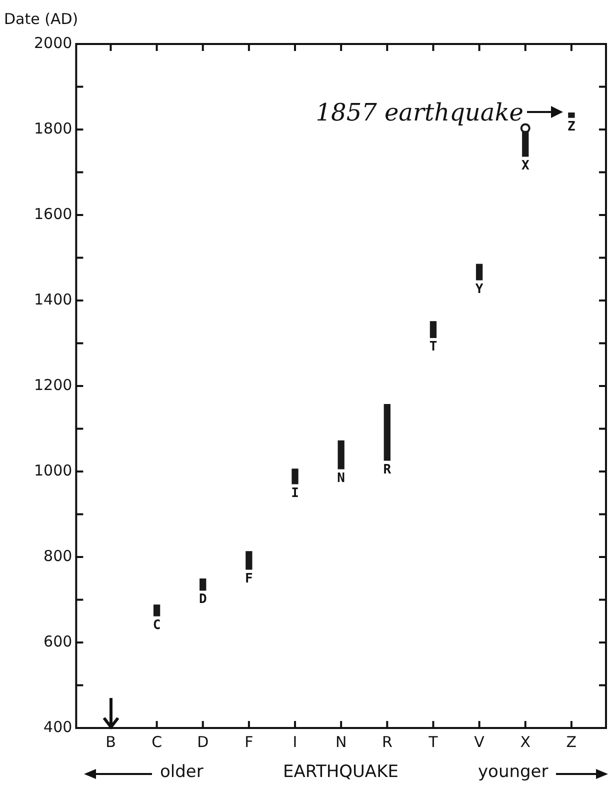 Image resolution: width=612 pixels, height=794 pixels. Describe the element at coordinates (53, 43) in the screenshot. I see `y-tick-label: 2000` at that location.